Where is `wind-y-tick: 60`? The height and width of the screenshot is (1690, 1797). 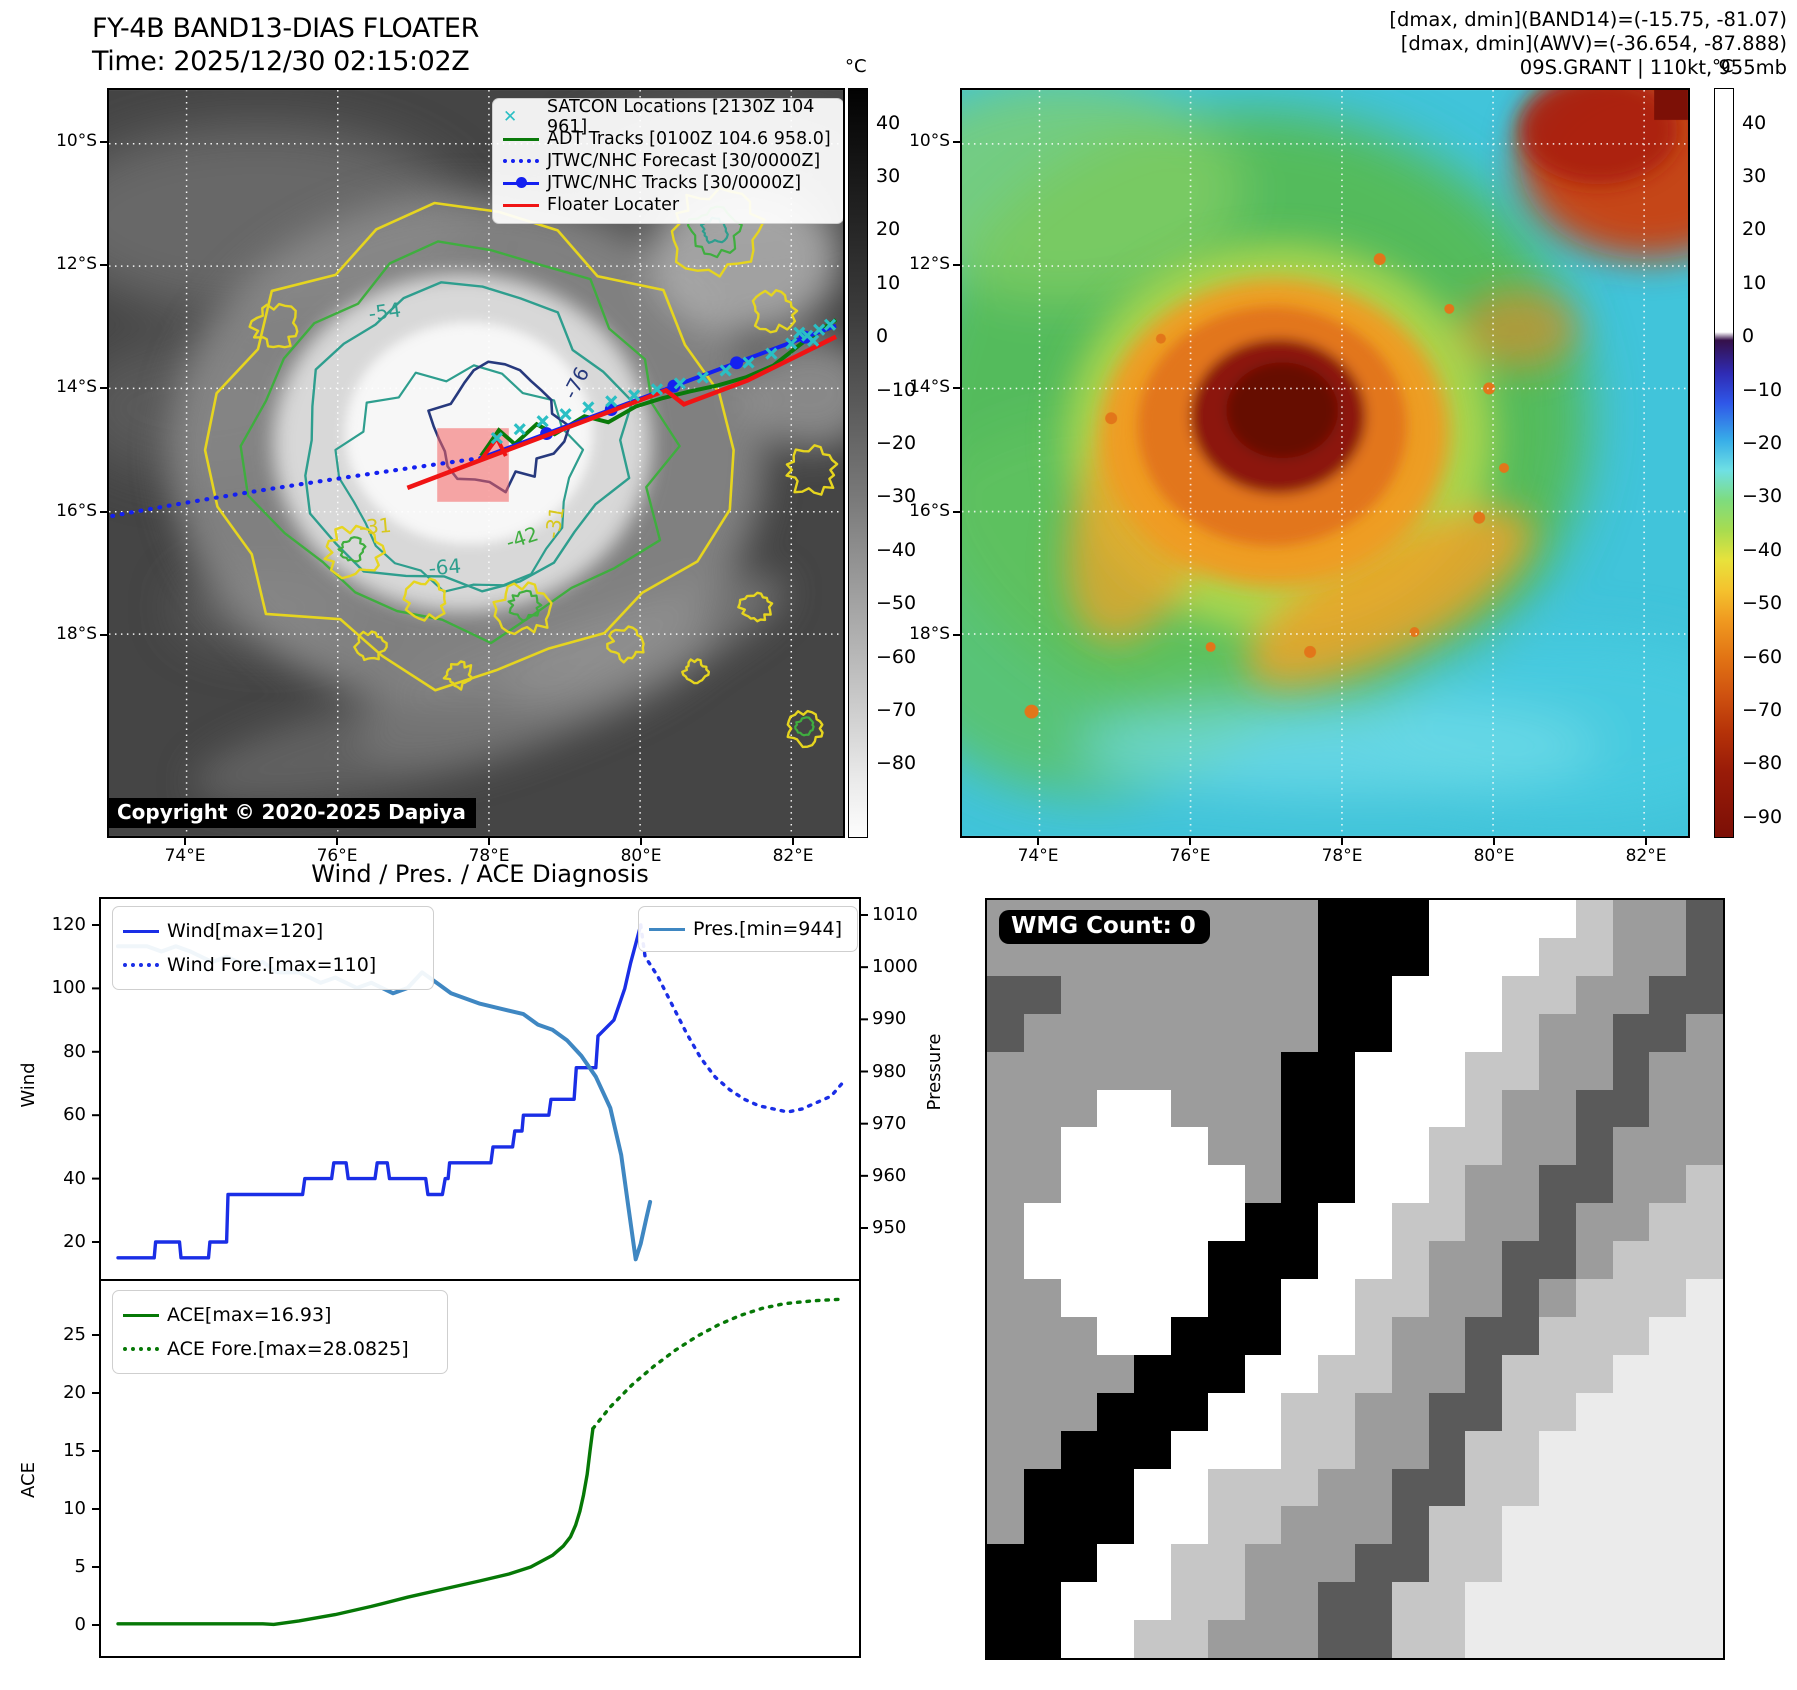 wind-y-tick: 60 is located at coordinates (74, 1115).